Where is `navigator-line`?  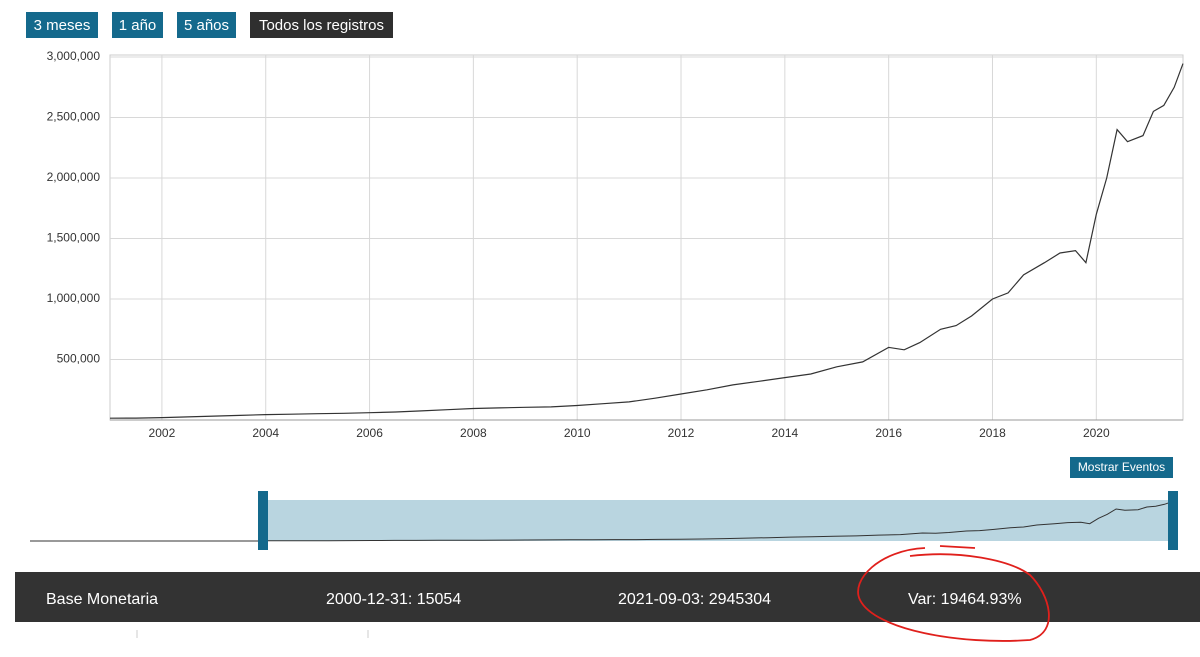
navigator-line is located at coordinates (717, 521).